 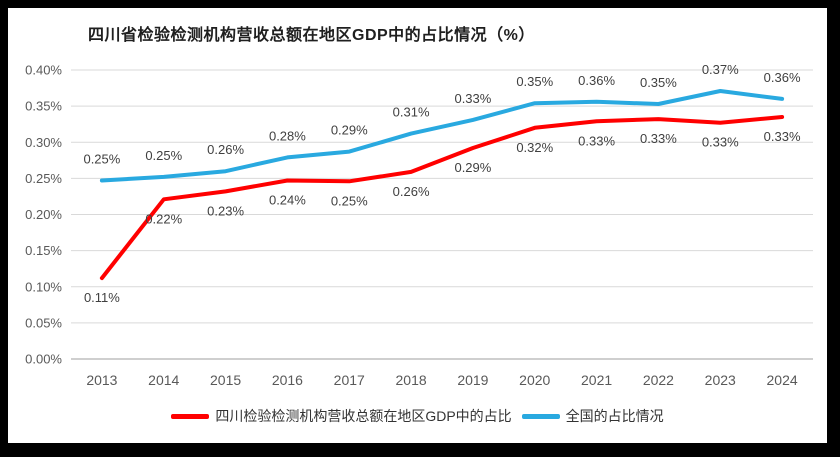 I want to click on x-axis-tick-label: 2024, so click(x=782, y=380).